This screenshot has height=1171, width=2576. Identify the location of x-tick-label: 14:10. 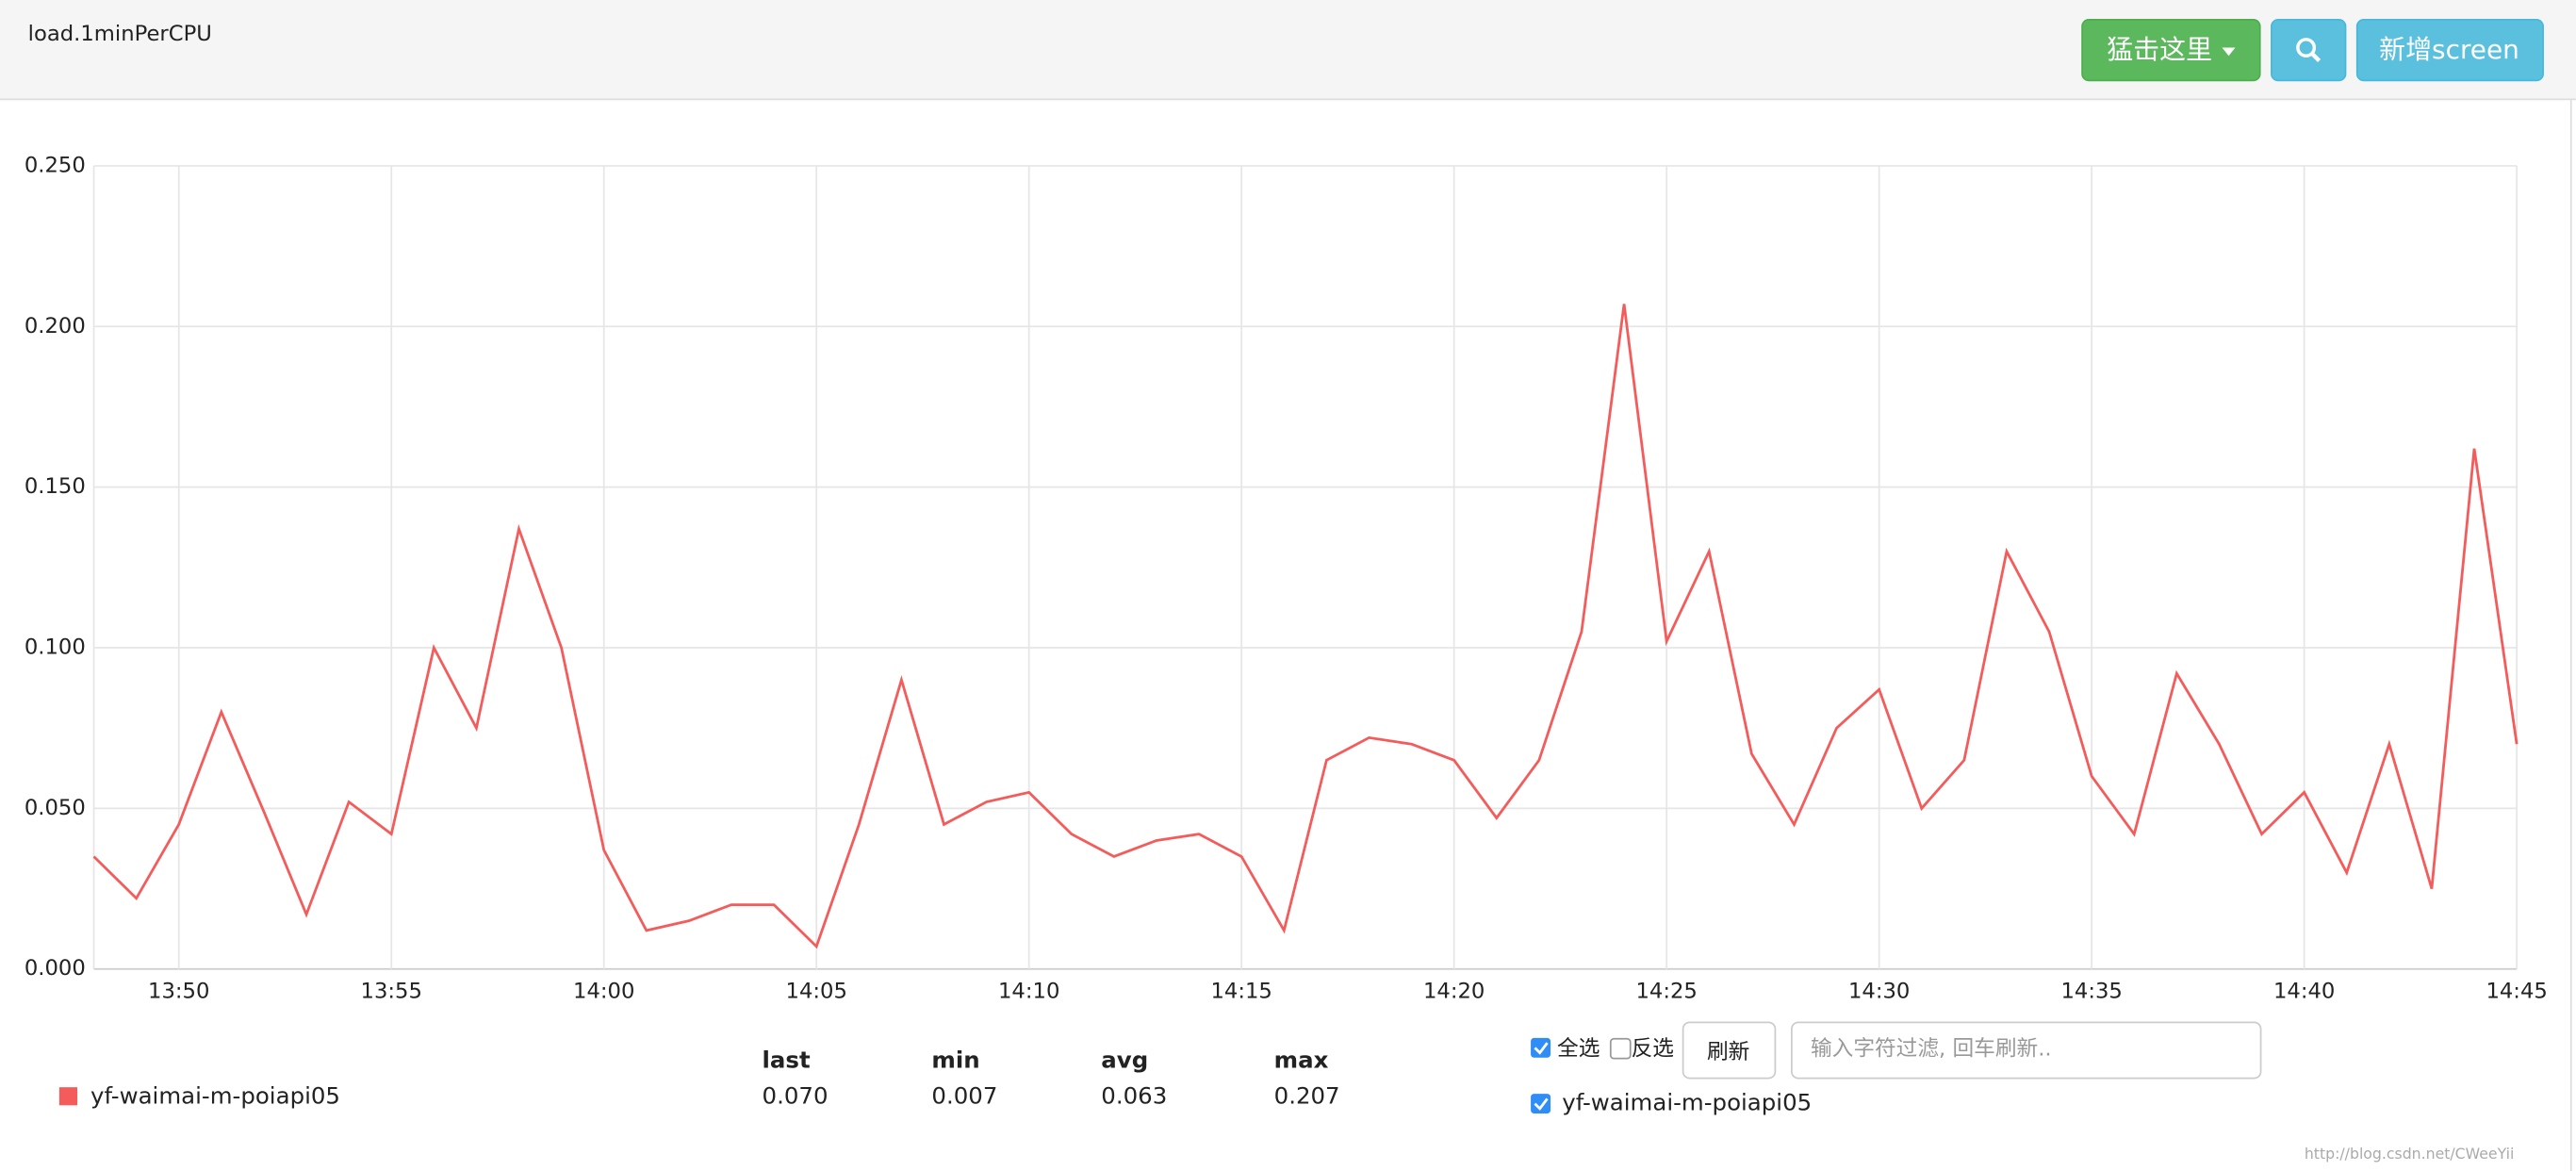
(1028, 992).